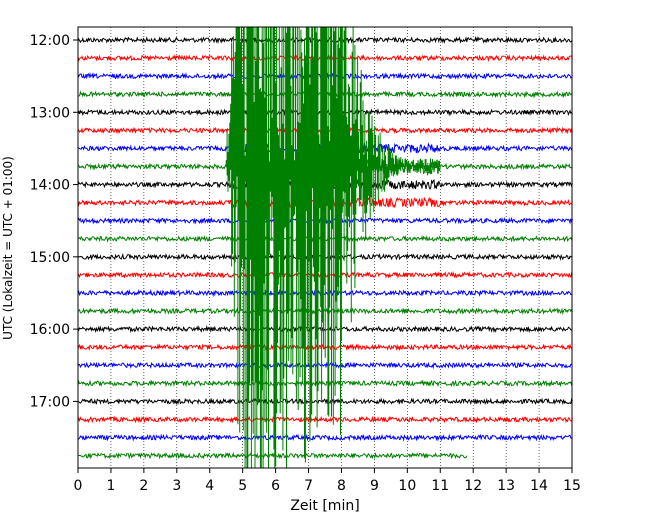  I want to click on x-tick-label: 8, so click(341, 486).